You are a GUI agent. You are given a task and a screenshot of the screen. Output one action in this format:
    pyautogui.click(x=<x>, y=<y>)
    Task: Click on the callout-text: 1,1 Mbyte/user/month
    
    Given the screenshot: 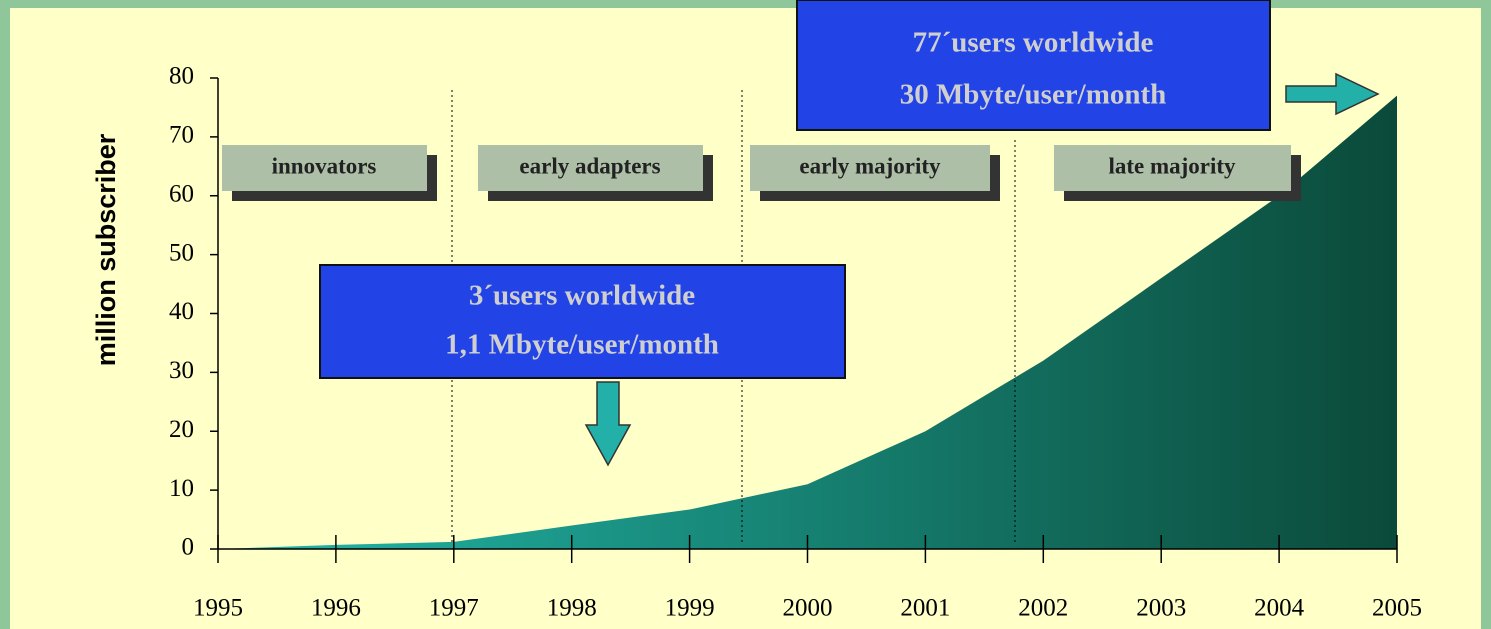 What is the action you would take?
    pyautogui.click(x=582, y=345)
    